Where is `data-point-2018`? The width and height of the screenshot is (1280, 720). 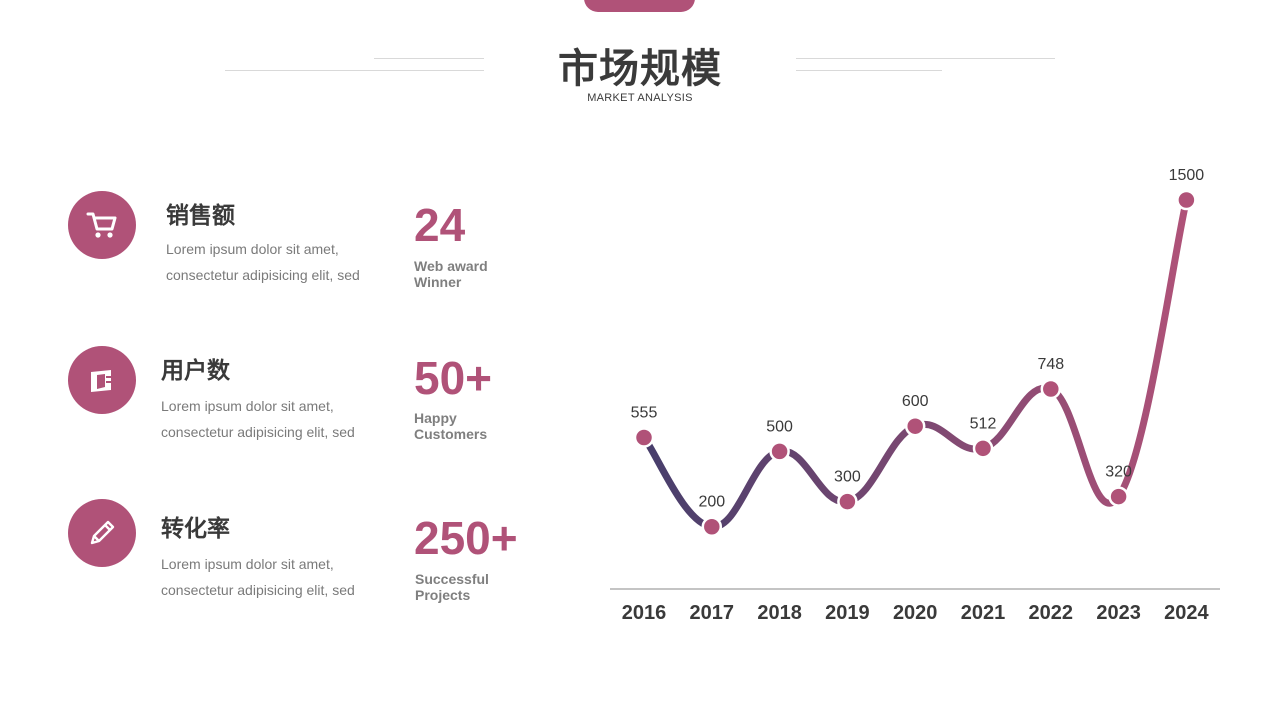 data-point-2018 is located at coordinates (779, 451).